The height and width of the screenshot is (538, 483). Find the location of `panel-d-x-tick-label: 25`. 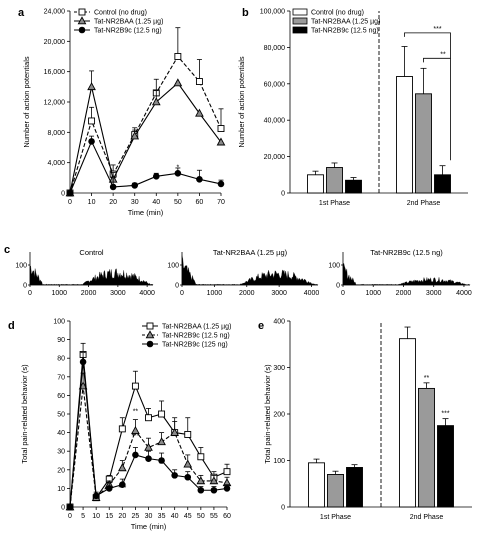

panel-d-x-tick-label: 25 is located at coordinates (136, 516).